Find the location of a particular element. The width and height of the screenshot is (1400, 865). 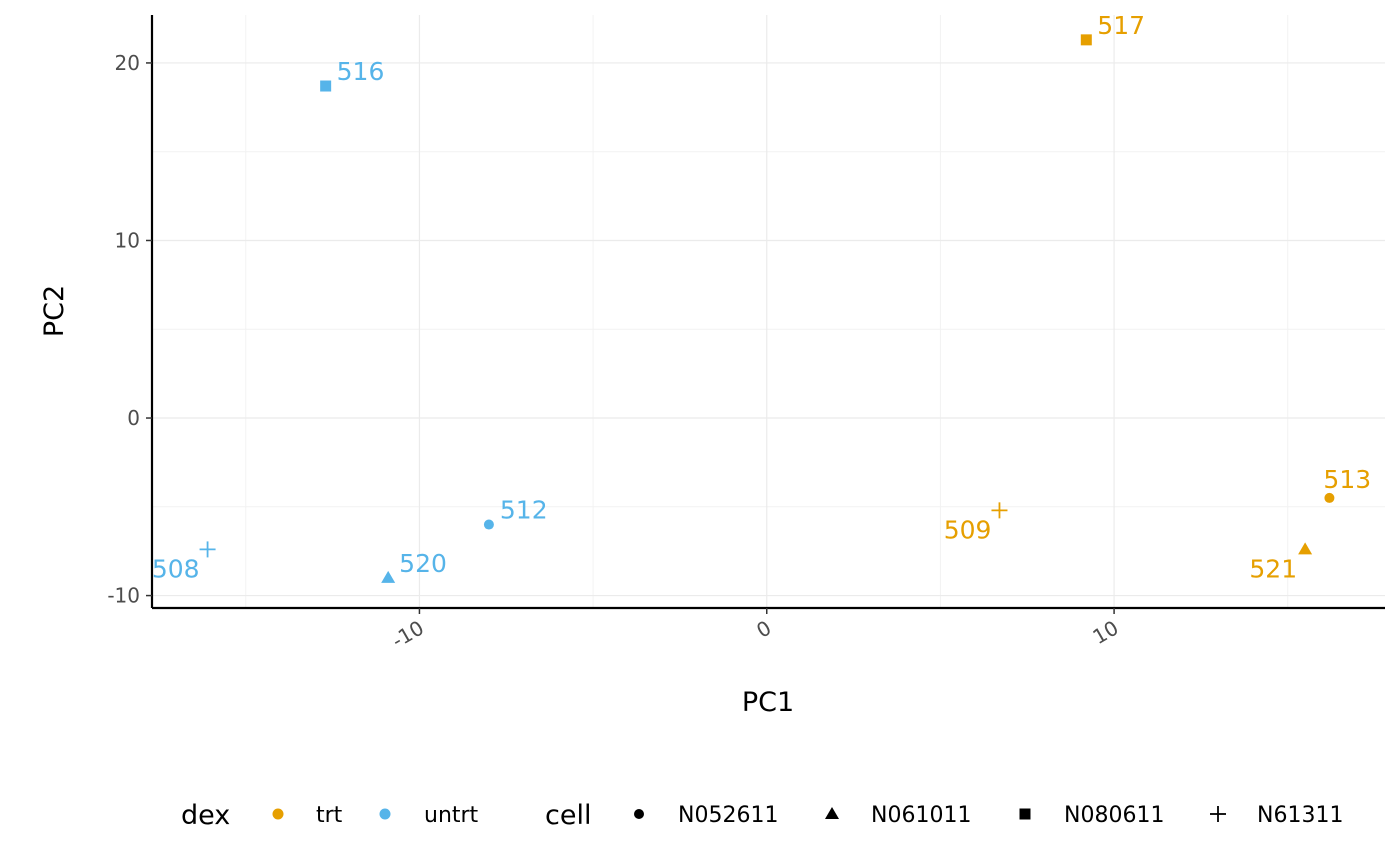

point-label: 513 is located at coordinates (1347, 479).